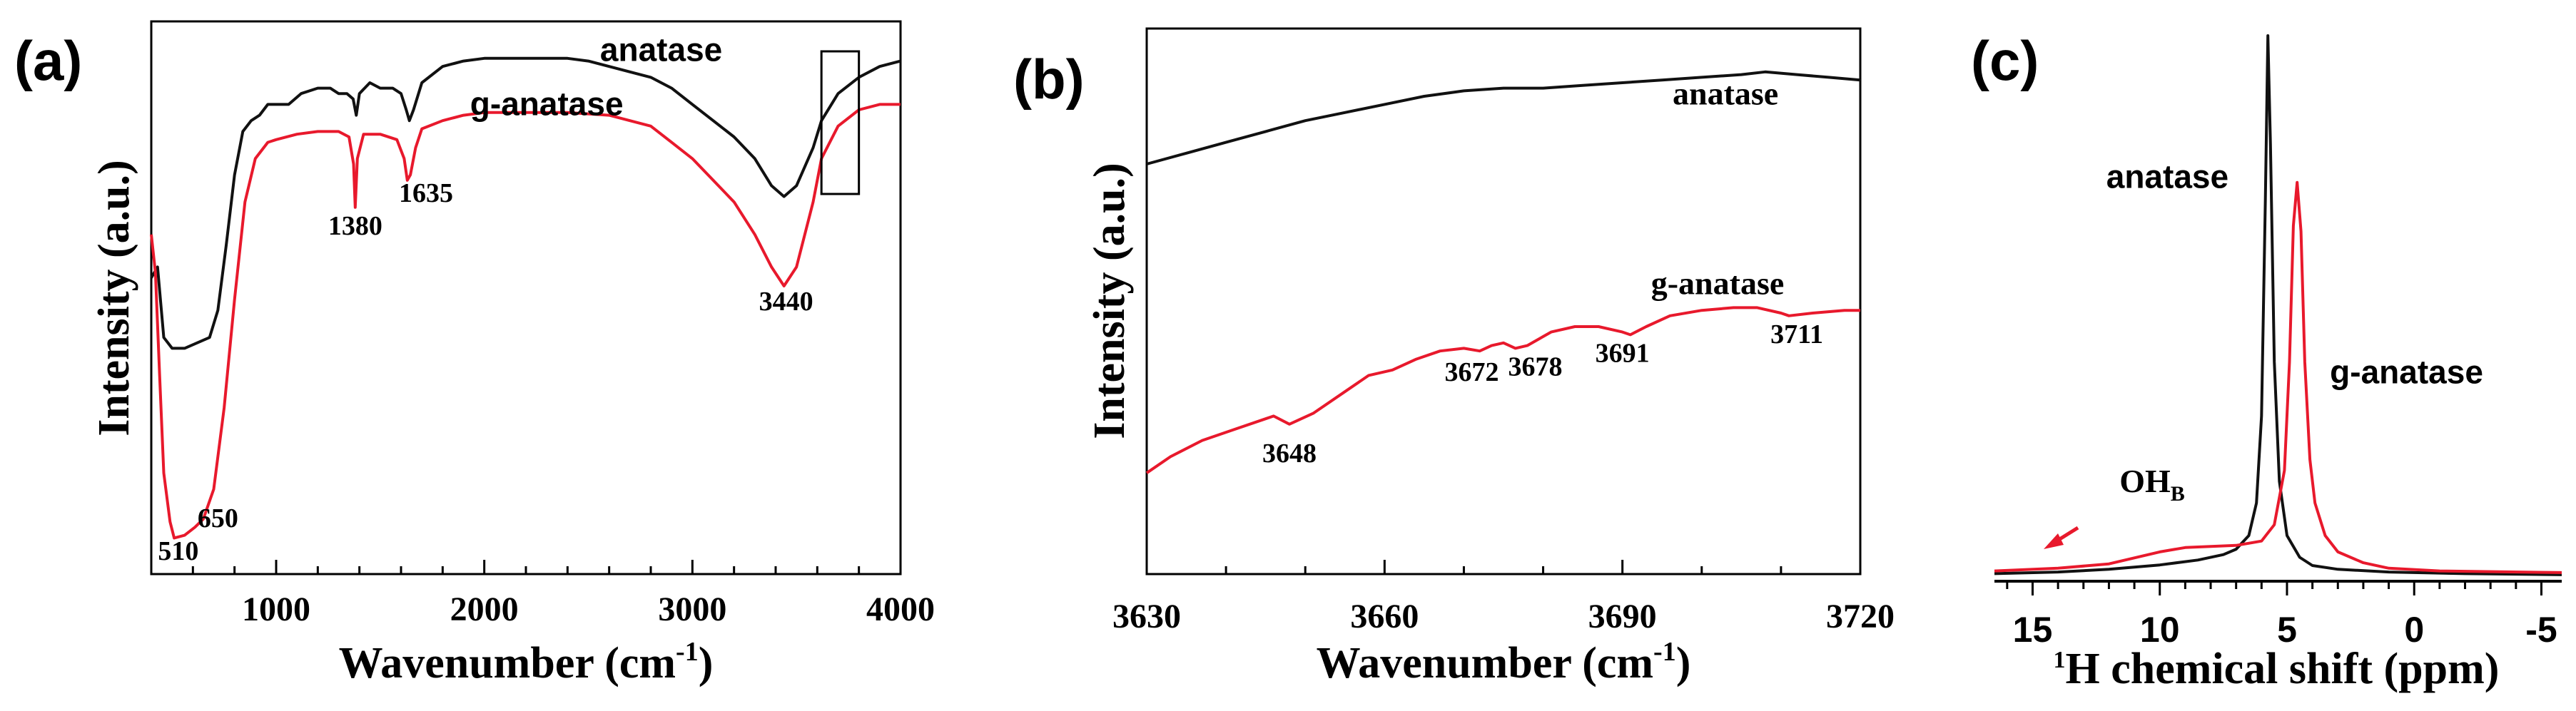  Describe the element at coordinates (2287, 630) in the screenshot. I see `x-tick-label: 5` at that location.